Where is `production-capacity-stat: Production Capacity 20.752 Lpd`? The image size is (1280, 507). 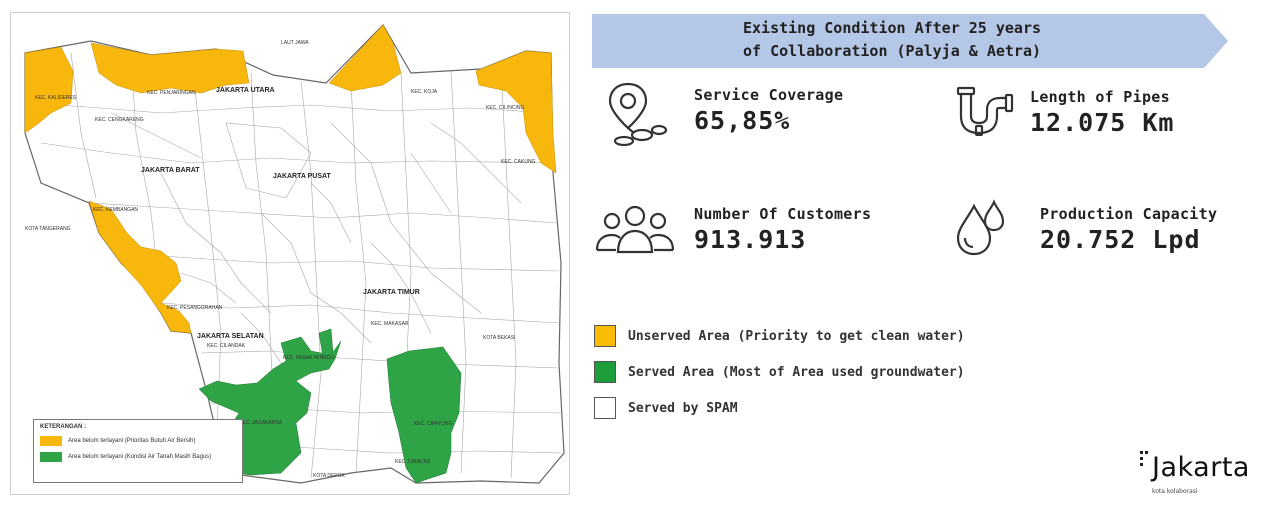 production-capacity-stat: Production Capacity 20.752 Lpd is located at coordinates (1128, 229).